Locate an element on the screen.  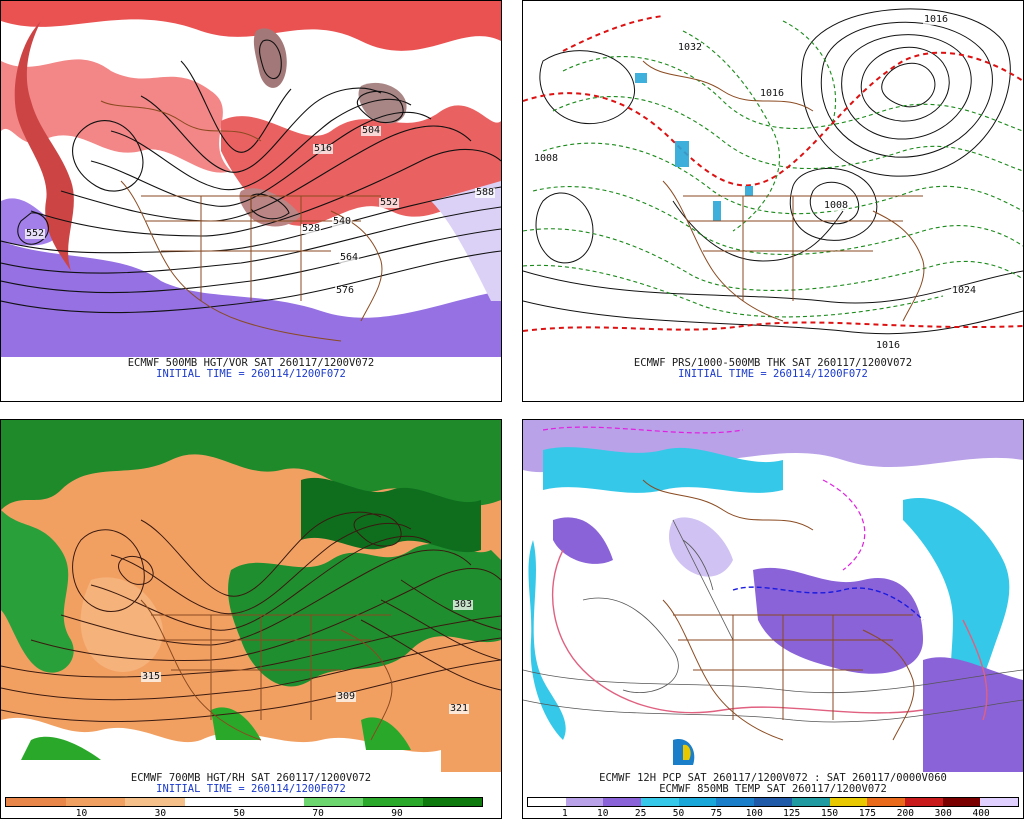
contour-label: 504 is located at coordinates (371, 130).